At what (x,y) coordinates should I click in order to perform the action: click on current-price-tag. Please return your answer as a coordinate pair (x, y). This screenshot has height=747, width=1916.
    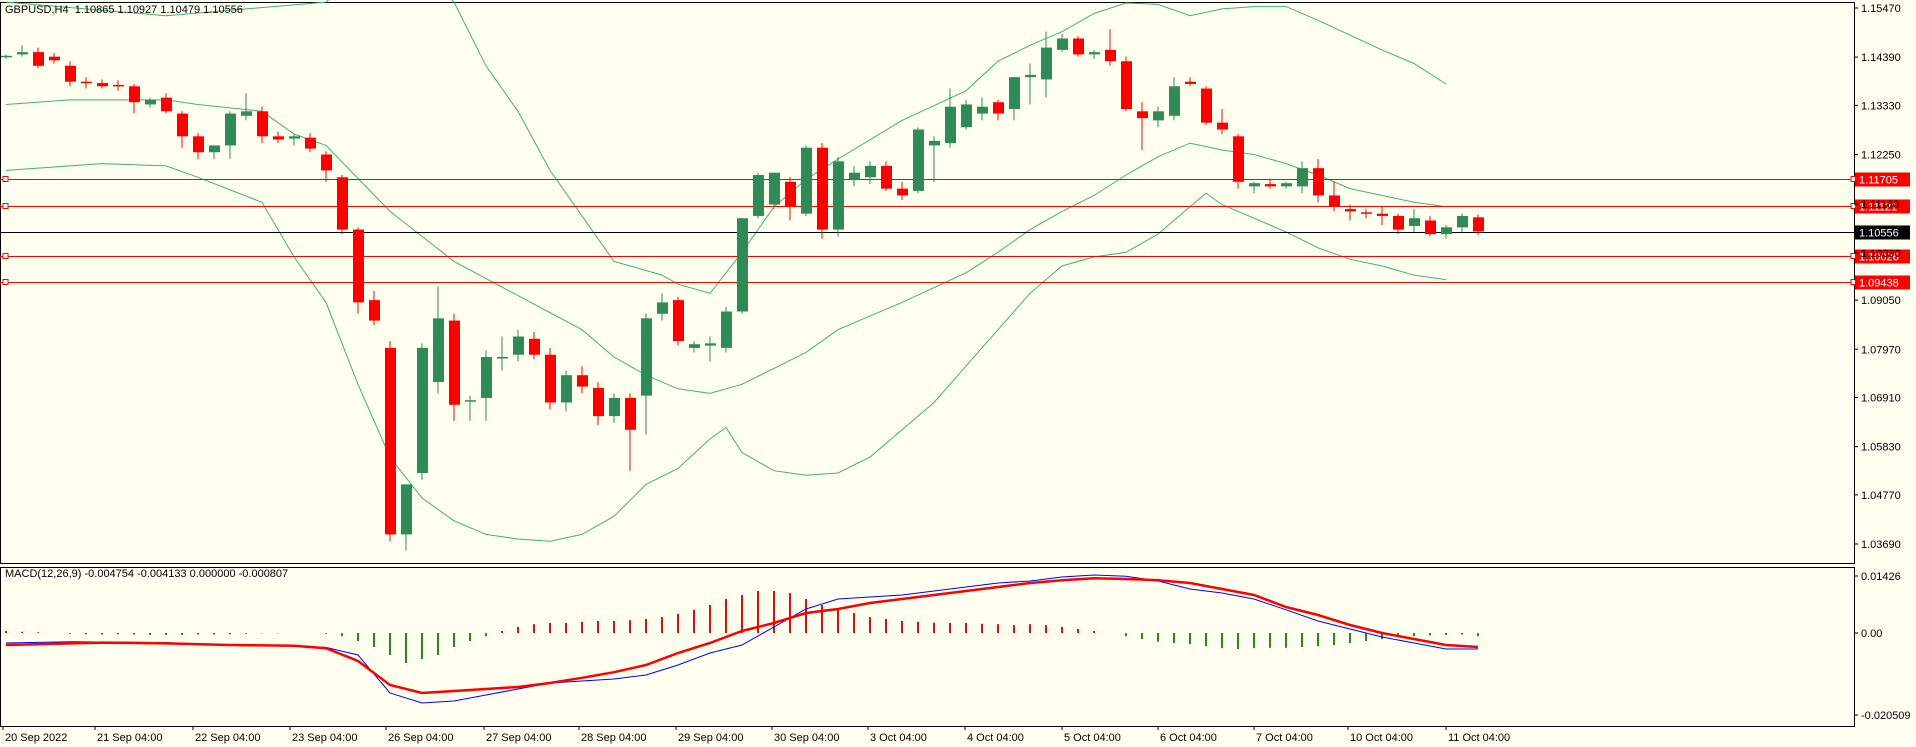
    Looking at the image, I should click on (1882, 232).